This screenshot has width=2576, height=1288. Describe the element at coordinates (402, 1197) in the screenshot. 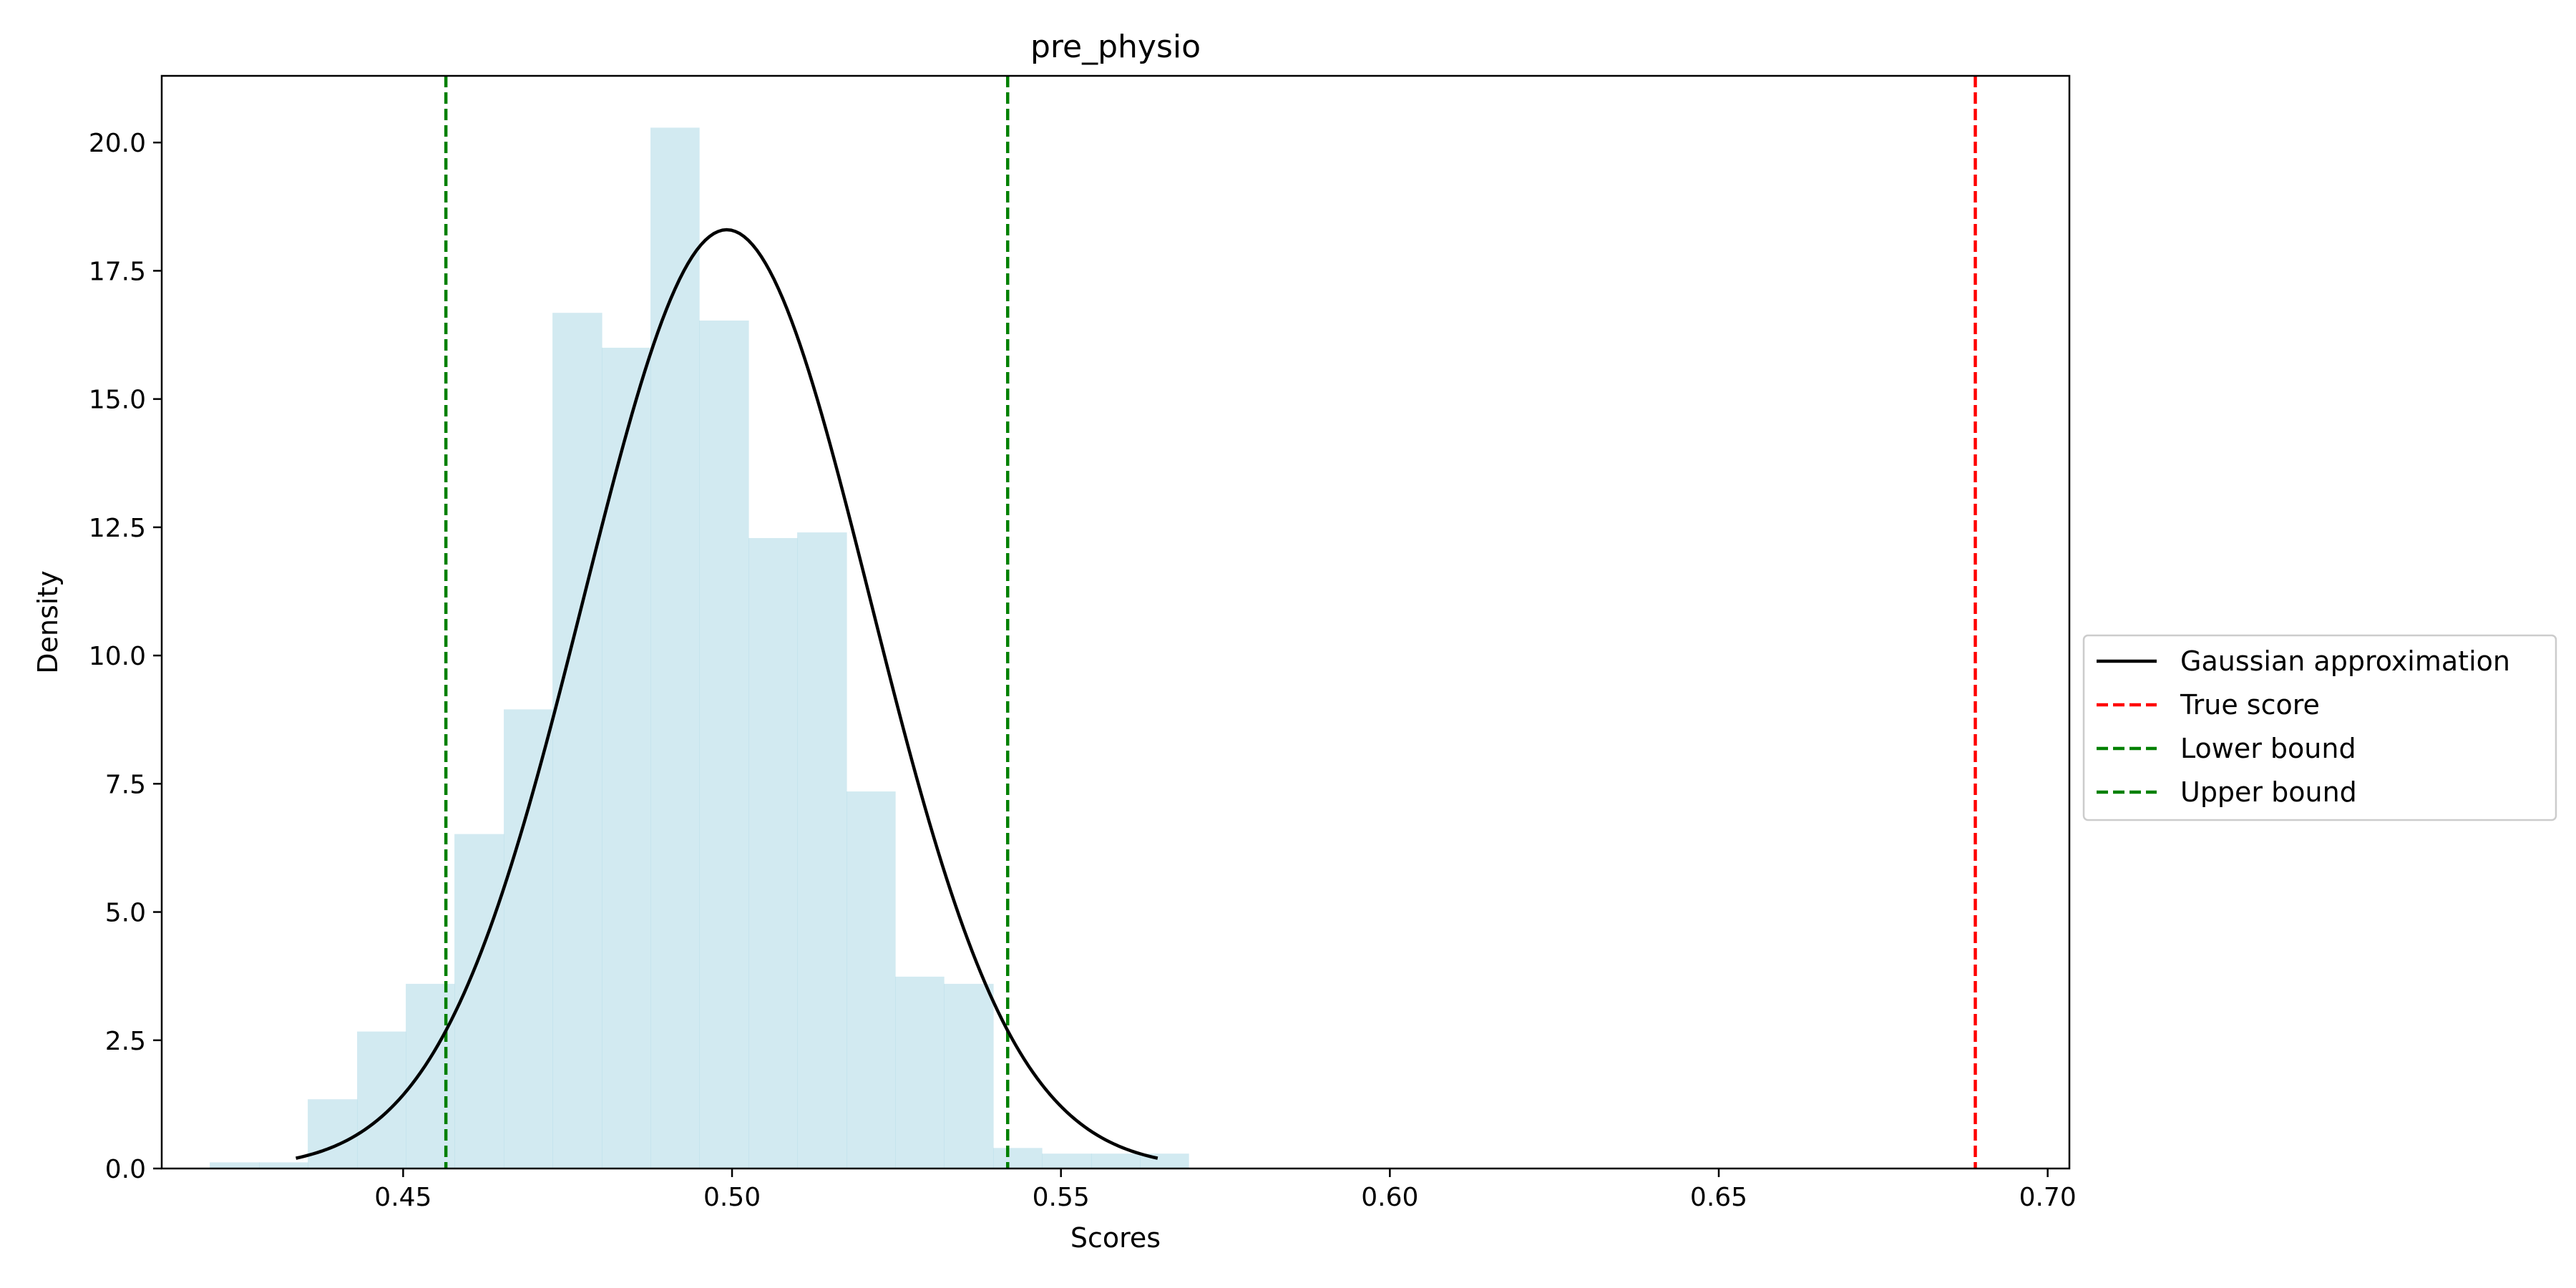

I see `x-tick-label: 0.45` at that location.